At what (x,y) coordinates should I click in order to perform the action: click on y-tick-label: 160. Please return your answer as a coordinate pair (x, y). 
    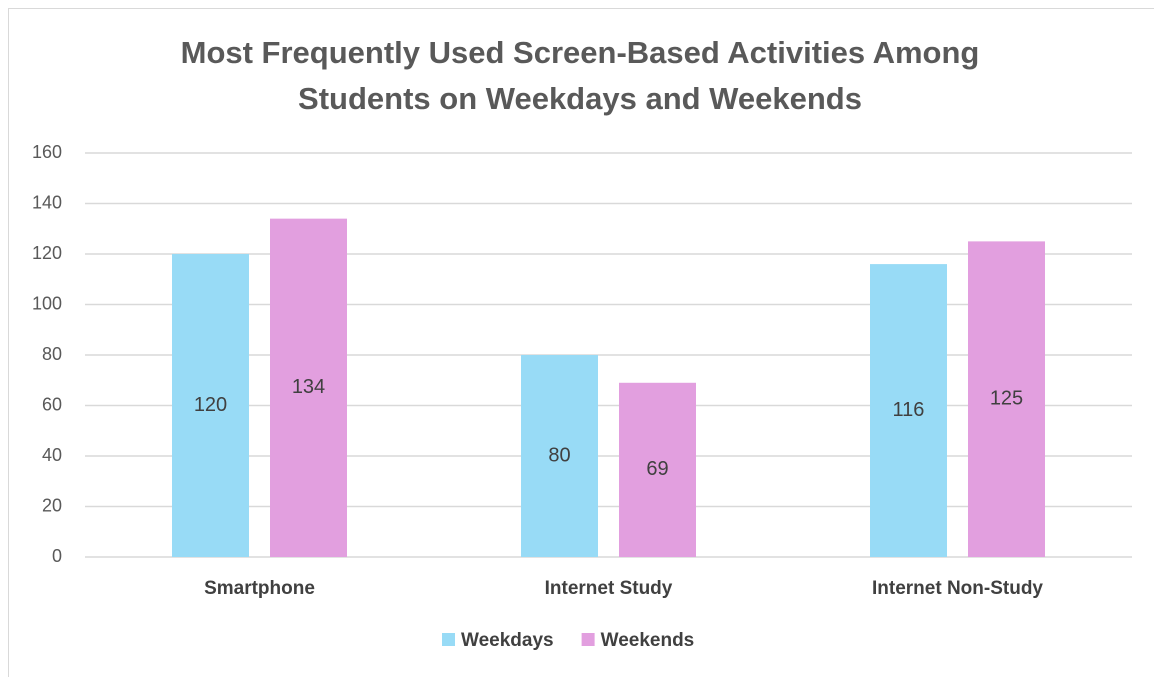
    Looking at the image, I should click on (47, 152).